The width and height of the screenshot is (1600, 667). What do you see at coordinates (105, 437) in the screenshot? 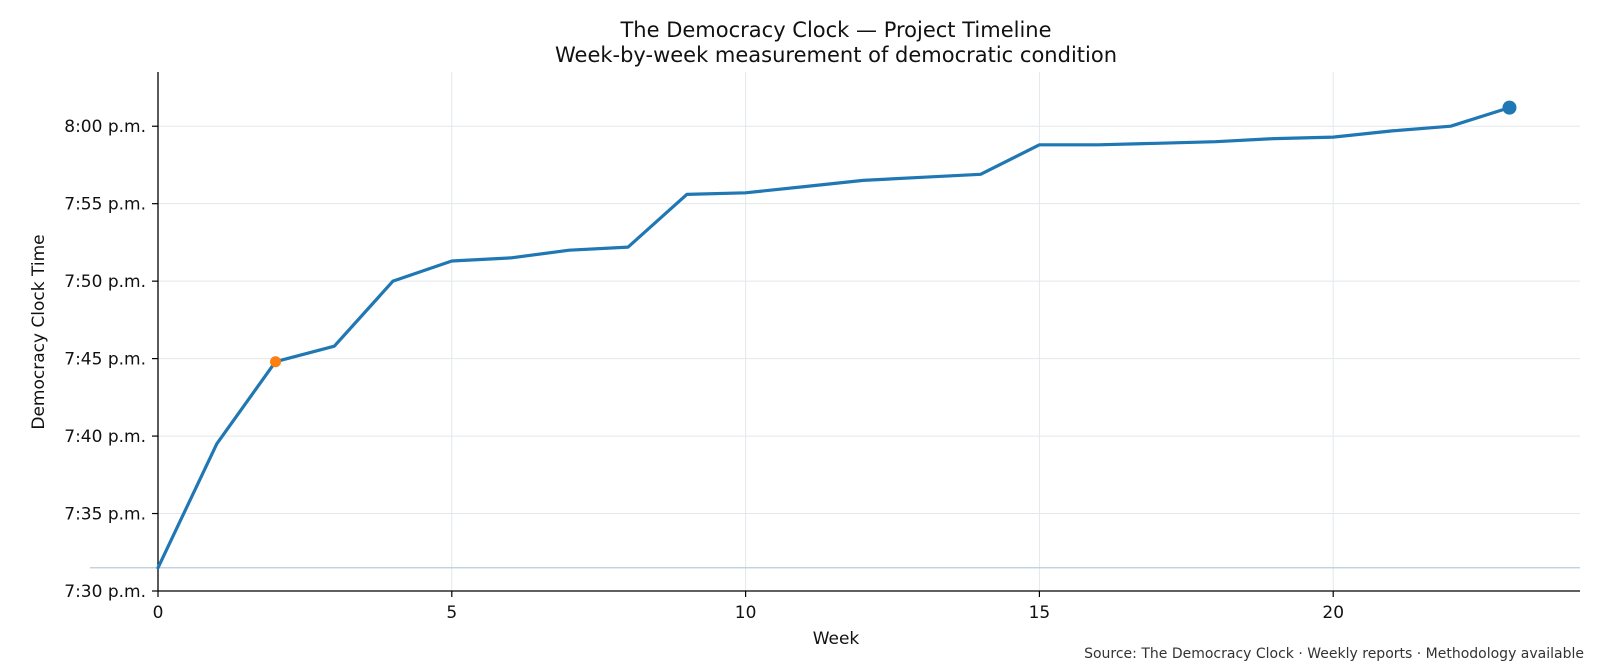
I see `y-tick-label: 7:40 p.m.` at bounding box center [105, 437].